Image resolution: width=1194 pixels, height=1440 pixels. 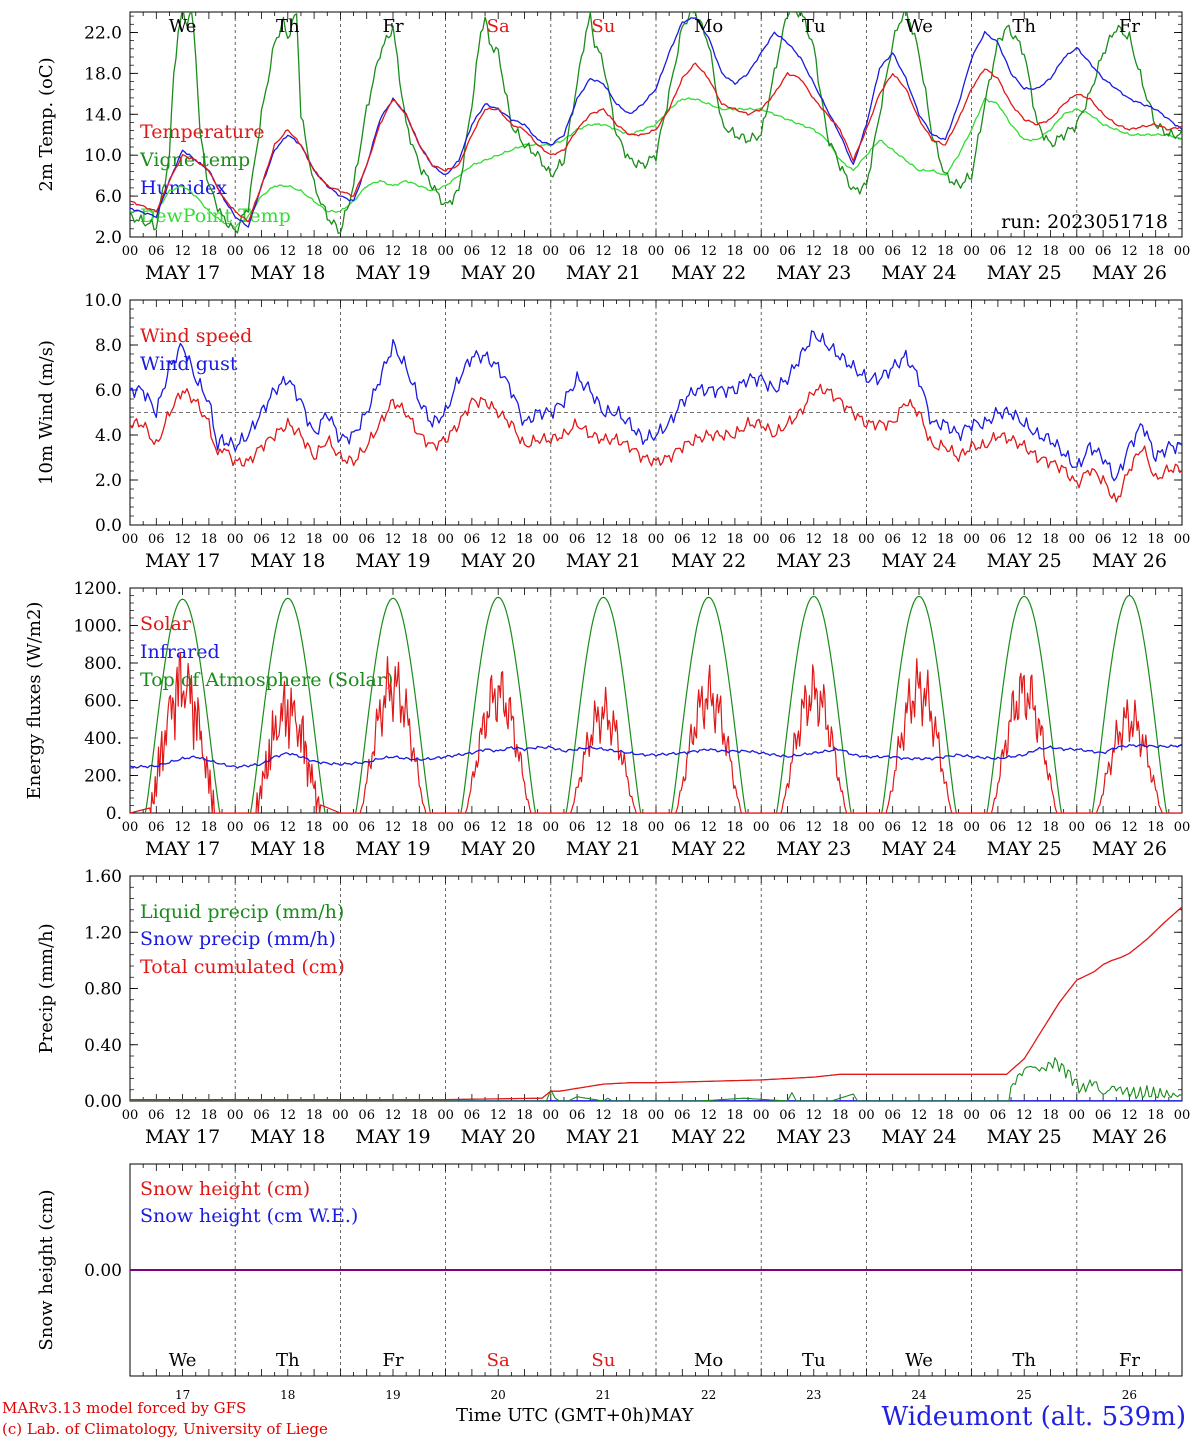 I want to click on date-label: MAY 26, so click(x=1129, y=273).